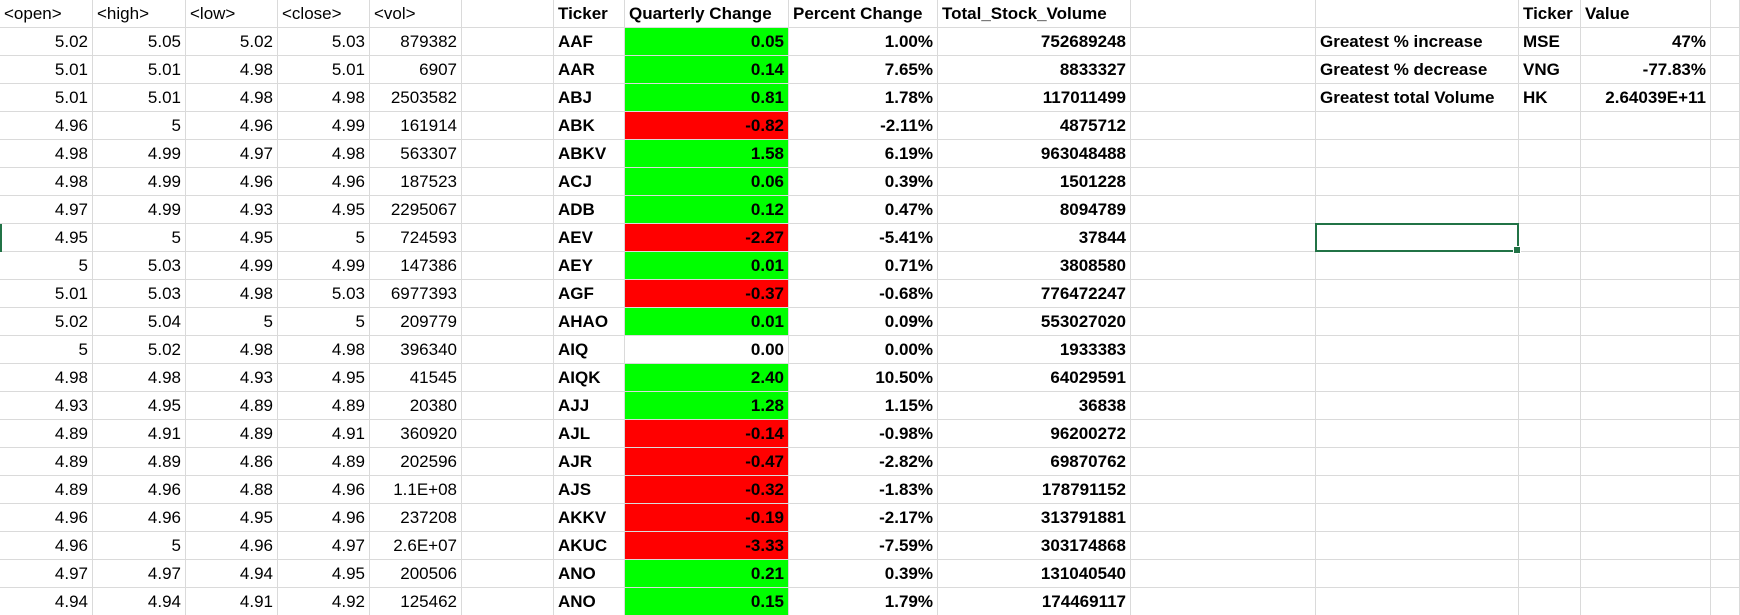  I want to click on percent-change-cell: 1.15%, so click(863, 406).